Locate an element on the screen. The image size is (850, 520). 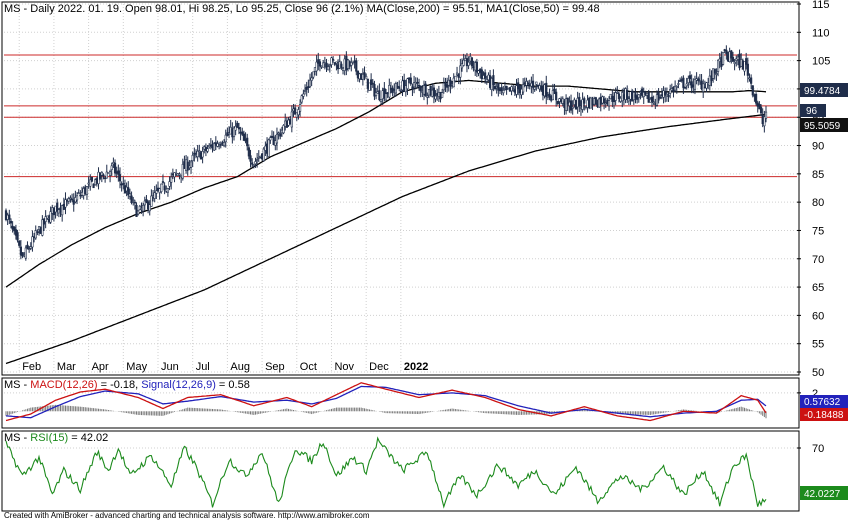
signal-name: Signal(12,26,9) is located at coordinates (178, 385).